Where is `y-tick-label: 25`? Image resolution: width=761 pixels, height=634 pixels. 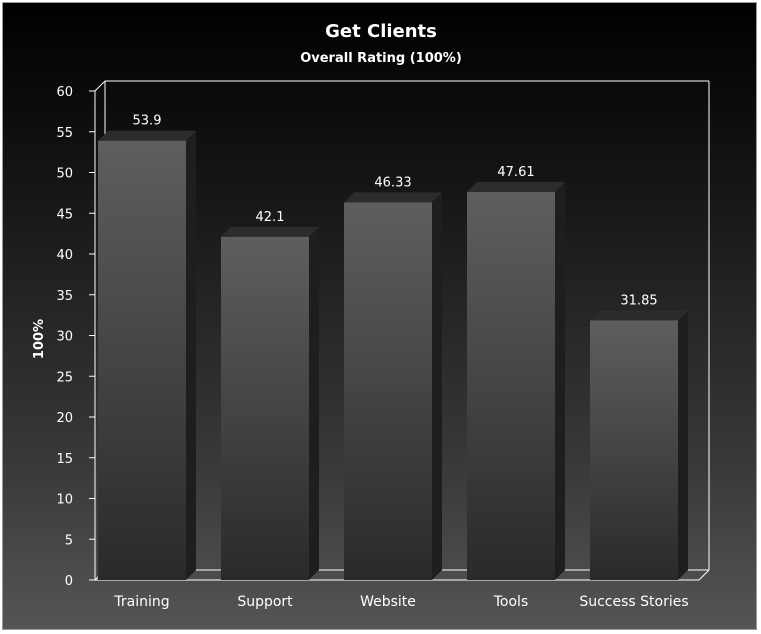
y-tick-label: 25 is located at coordinates (64, 377).